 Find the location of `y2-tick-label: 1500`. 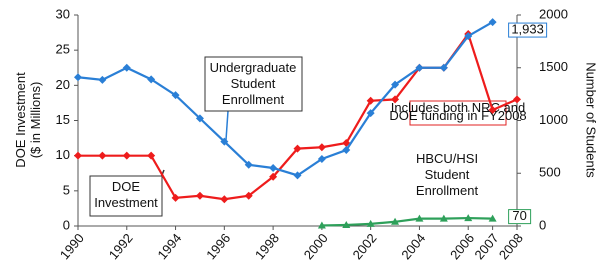

y2-tick-label: 1500 is located at coordinates (553, 66).